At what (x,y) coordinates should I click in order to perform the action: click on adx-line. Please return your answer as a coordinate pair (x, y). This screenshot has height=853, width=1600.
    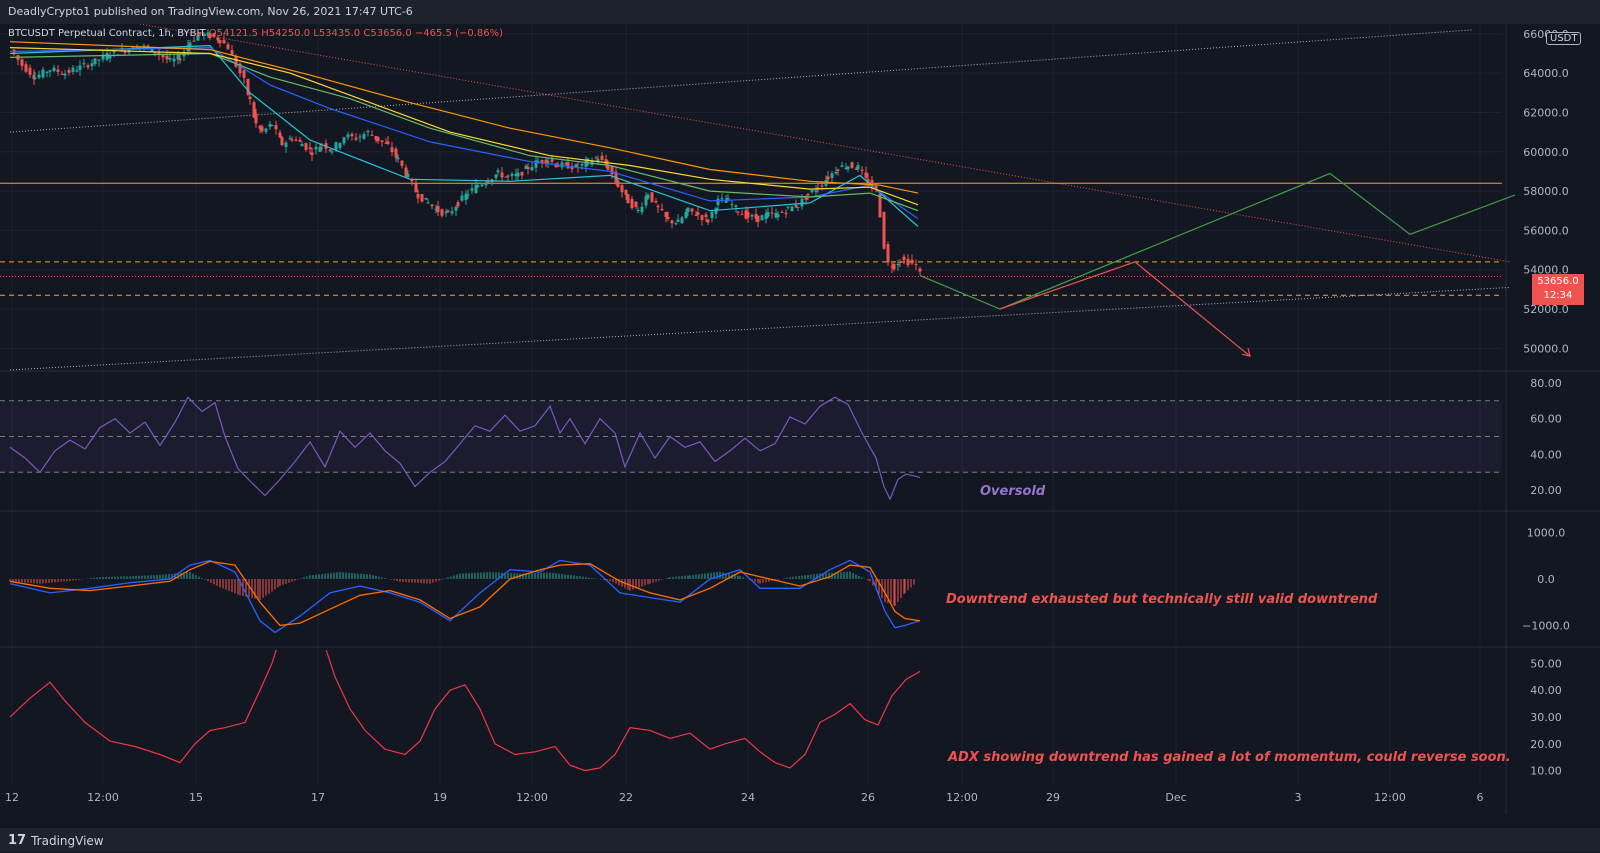
    Looking at the image, I should click on (465, 711).